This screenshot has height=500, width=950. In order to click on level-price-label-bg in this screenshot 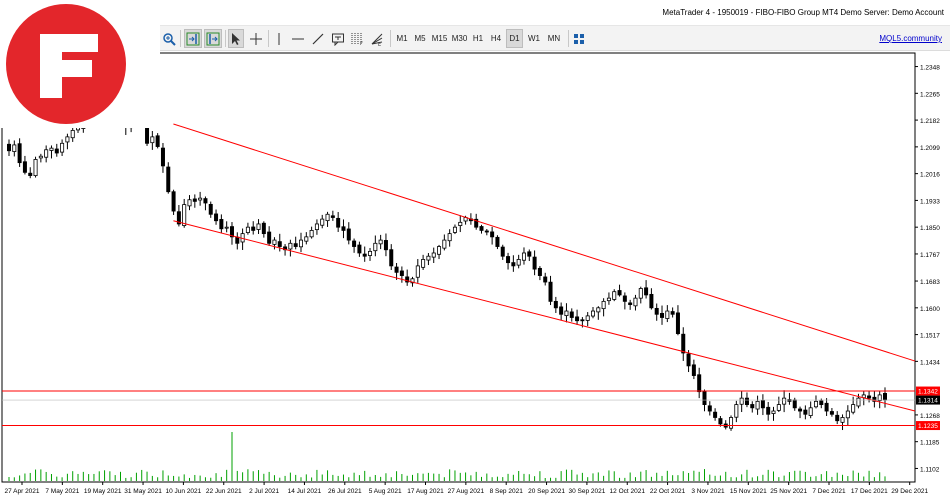, I will do `click(928, 391)`.